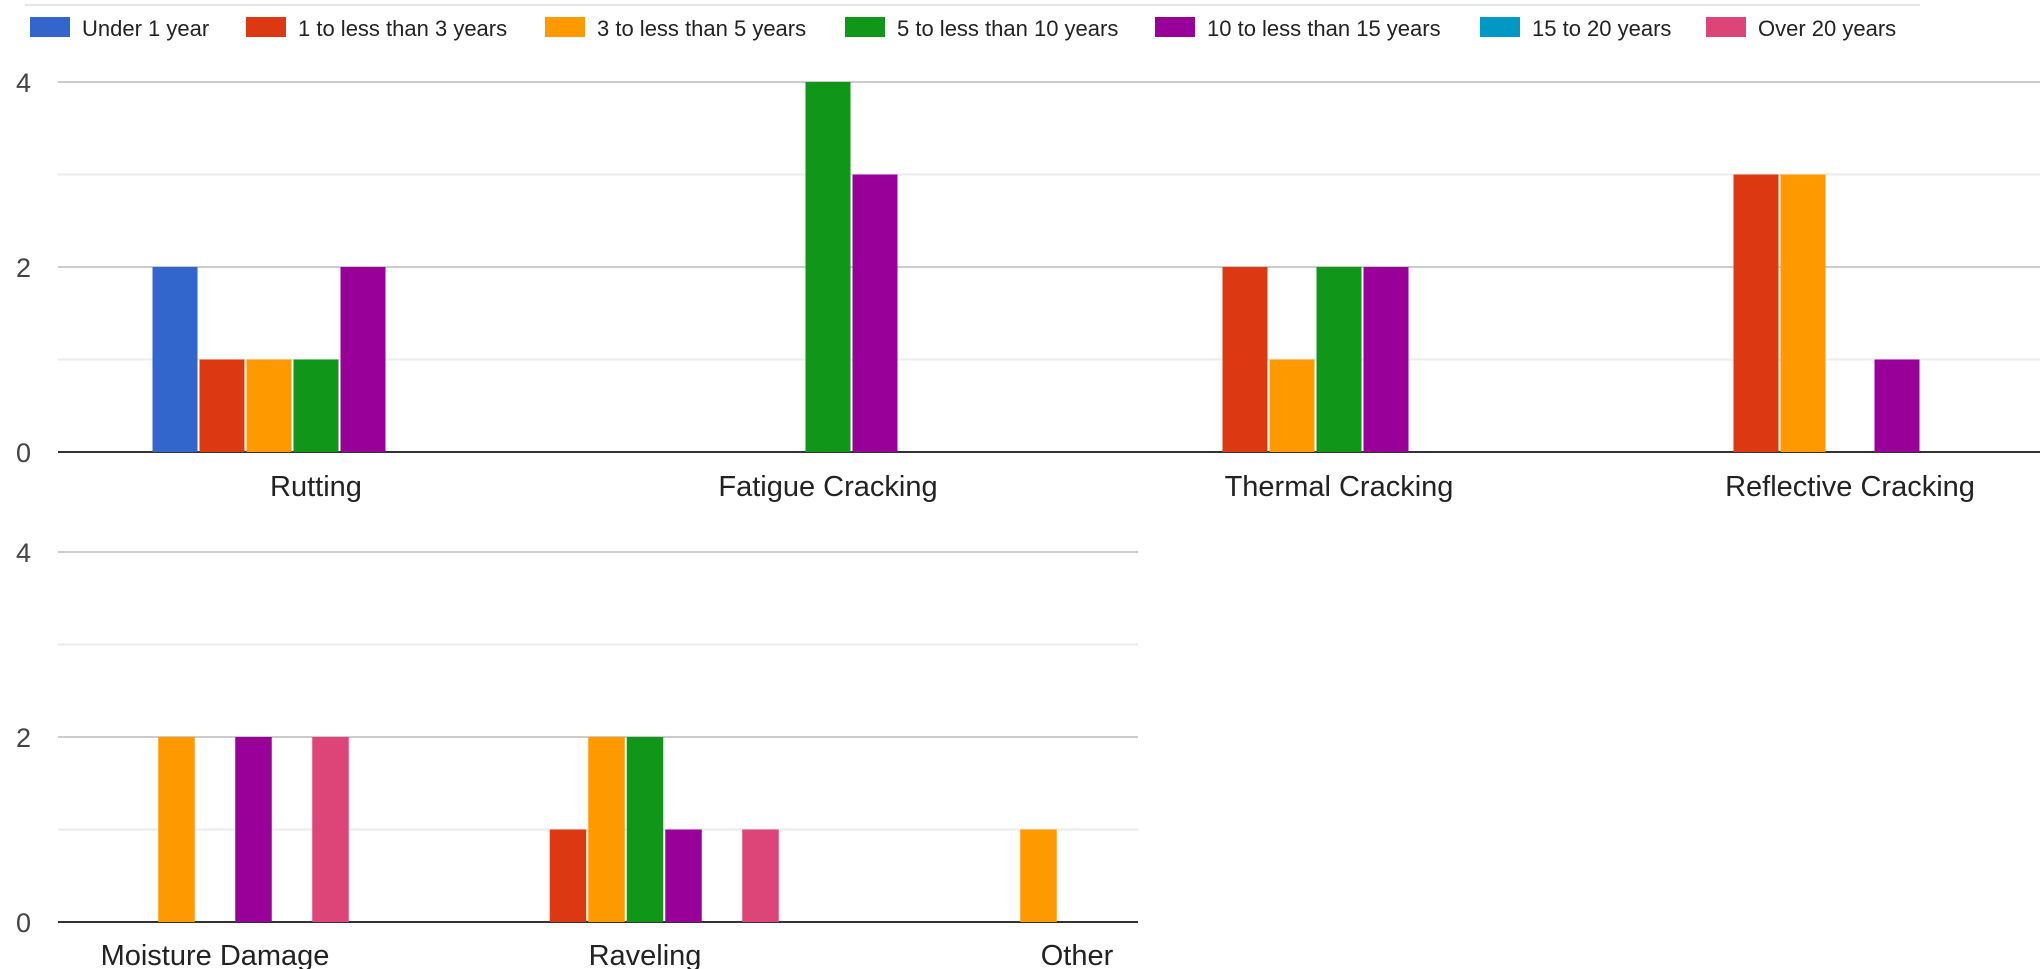 This screenshot has height=969, width=2040. Describe the element at coordinates (1007, 28) in the screenshot. I see `legend-label: 5 to less than 10 years` at that location.